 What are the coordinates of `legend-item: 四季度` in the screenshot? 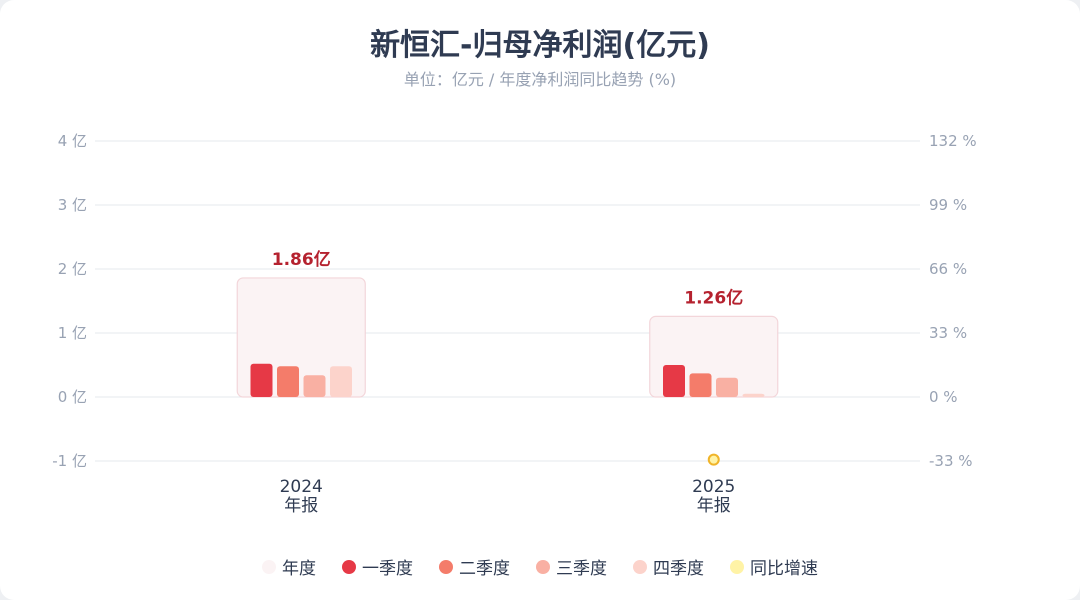 It's located at (668, 566).